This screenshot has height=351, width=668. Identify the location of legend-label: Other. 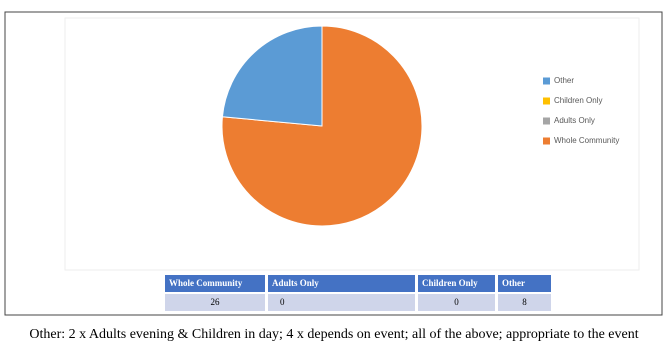
(564, 80).